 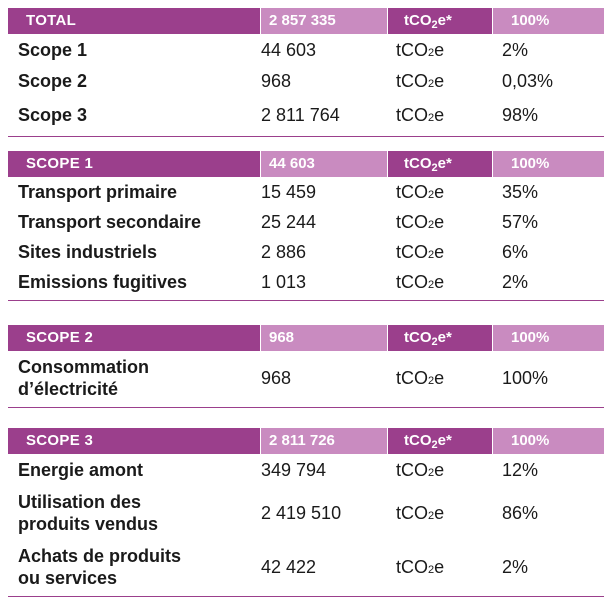 What do you see at coordinates (289, 191) in the screenshot?
I see `row-value: 15 459` at bounding box center [289, 191].